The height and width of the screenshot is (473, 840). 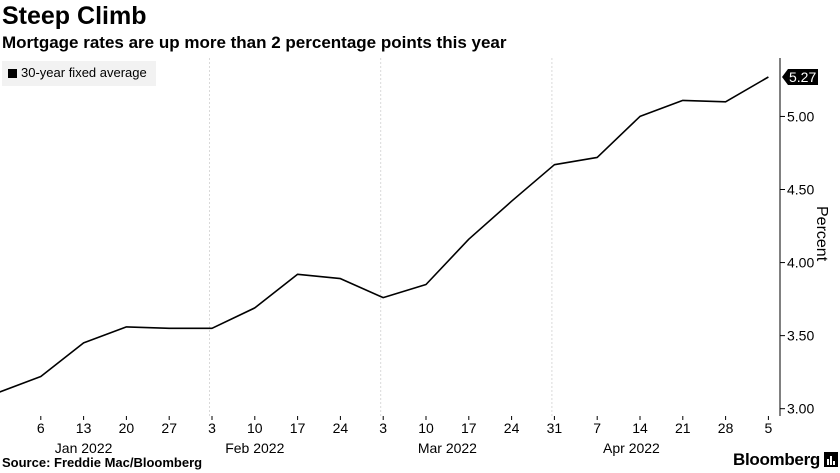 What do you see at coordinates (800, 336) in the screenshot?
I see `y-tick-label: 3.50` at bounding box center [800, 336].